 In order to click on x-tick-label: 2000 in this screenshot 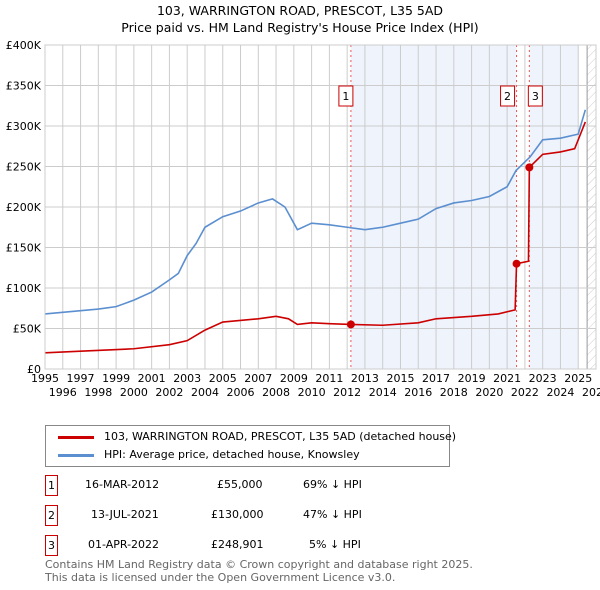, I will do `click(134, 392)`.